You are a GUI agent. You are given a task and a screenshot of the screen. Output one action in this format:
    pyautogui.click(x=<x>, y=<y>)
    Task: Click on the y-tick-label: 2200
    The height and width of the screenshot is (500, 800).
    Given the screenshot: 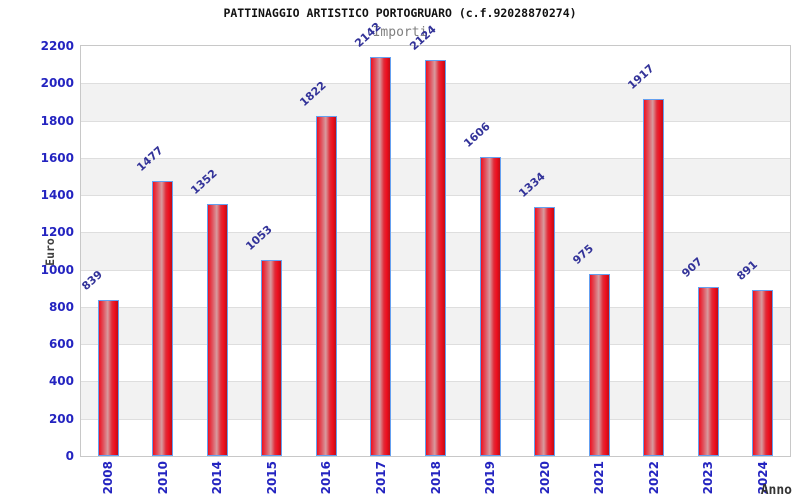 What is the action you would take?
    pyautogui.click(x=57, y=46)
    